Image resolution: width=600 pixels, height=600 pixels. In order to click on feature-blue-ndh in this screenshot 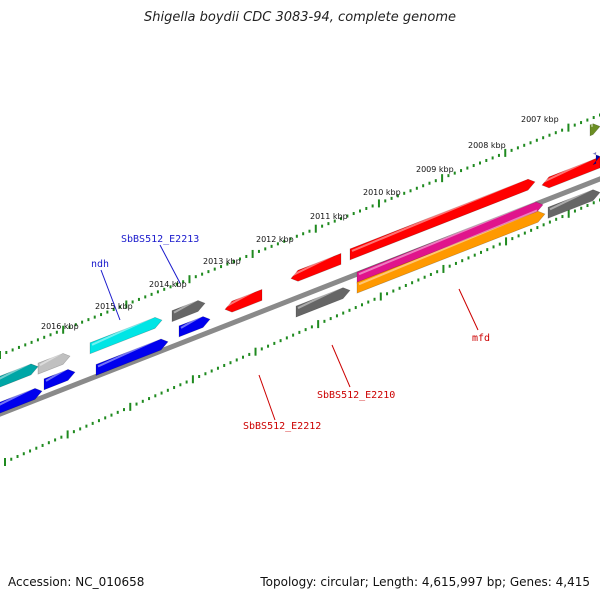, I will do `click(132, 357)`.